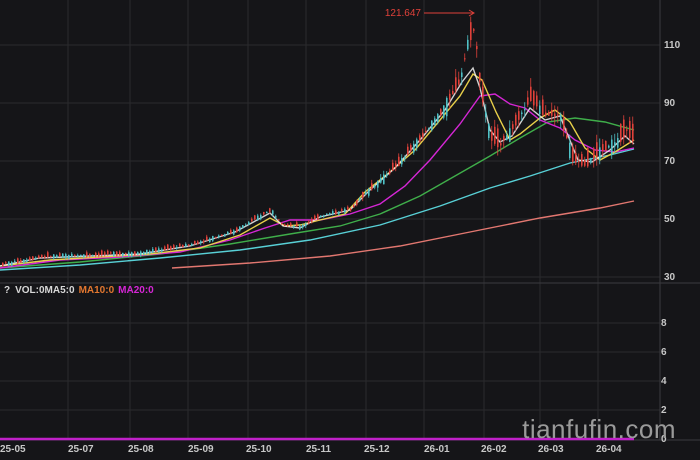 The width and height of the screenshot is (700, 460). What do you see at coordinates (437, 449) in the screenshot?
I see `x-tick: 26-01` at bounding box center [437, 449].